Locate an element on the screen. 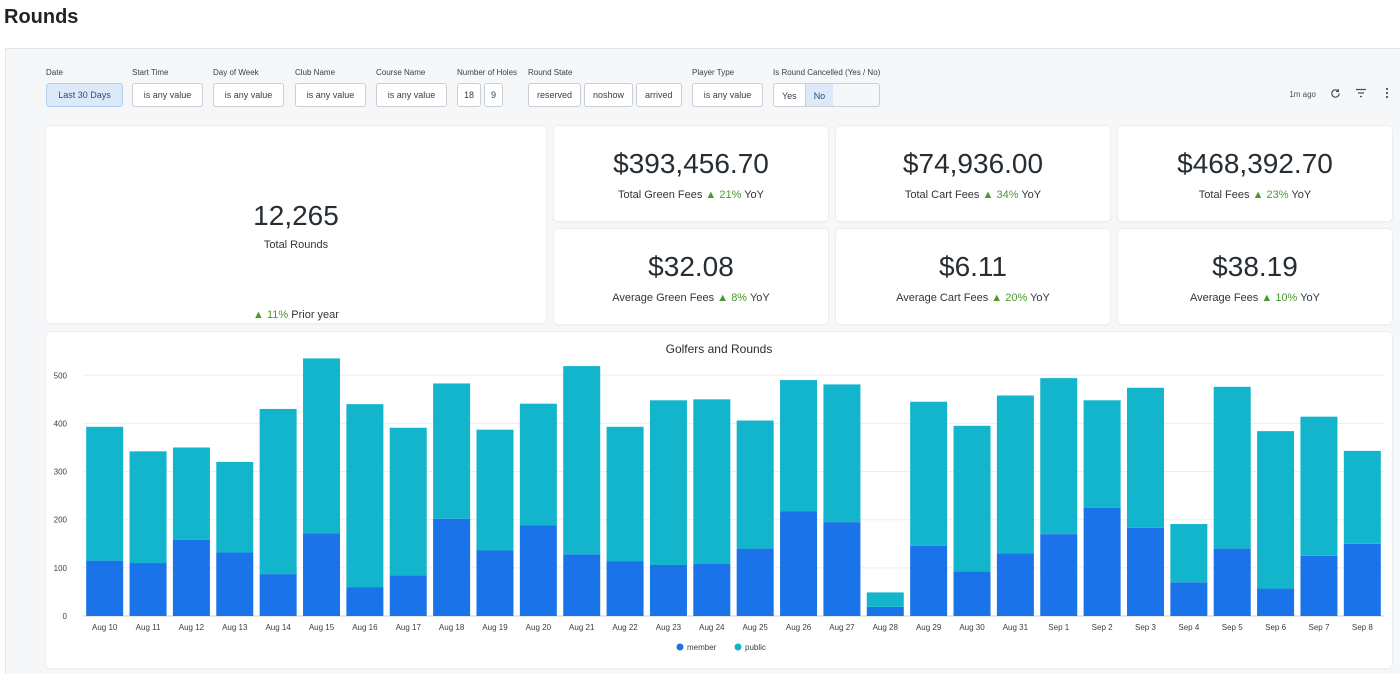 The width and height of the screenshot is (1400, 674). x-tick-label: Aug 15 is located at coordinates (322, 627).